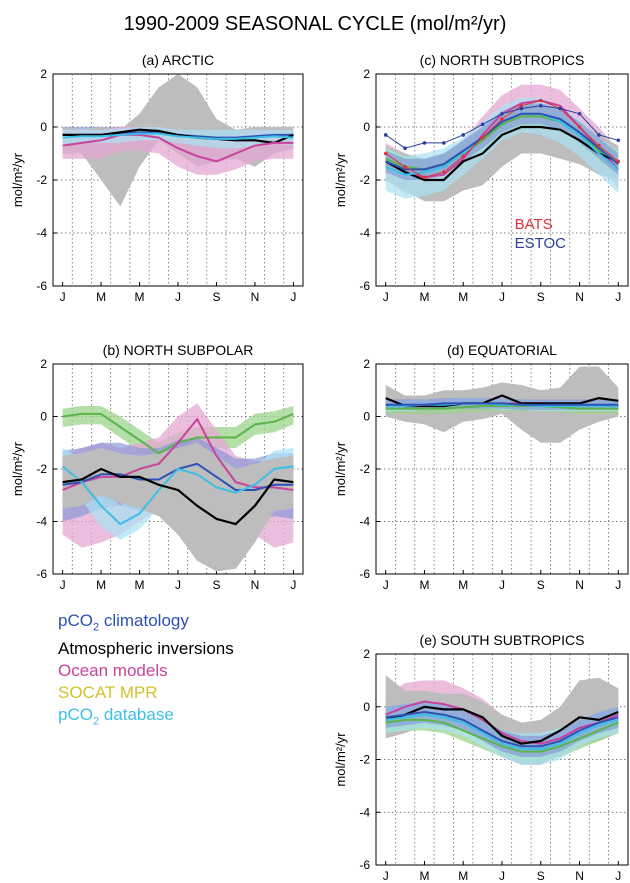  What do you see at coordinates (146, 624) in the screenshot?
I see `legend-item-pco2-climatology: pCO2 climatology` at bounding box center [146, 624].